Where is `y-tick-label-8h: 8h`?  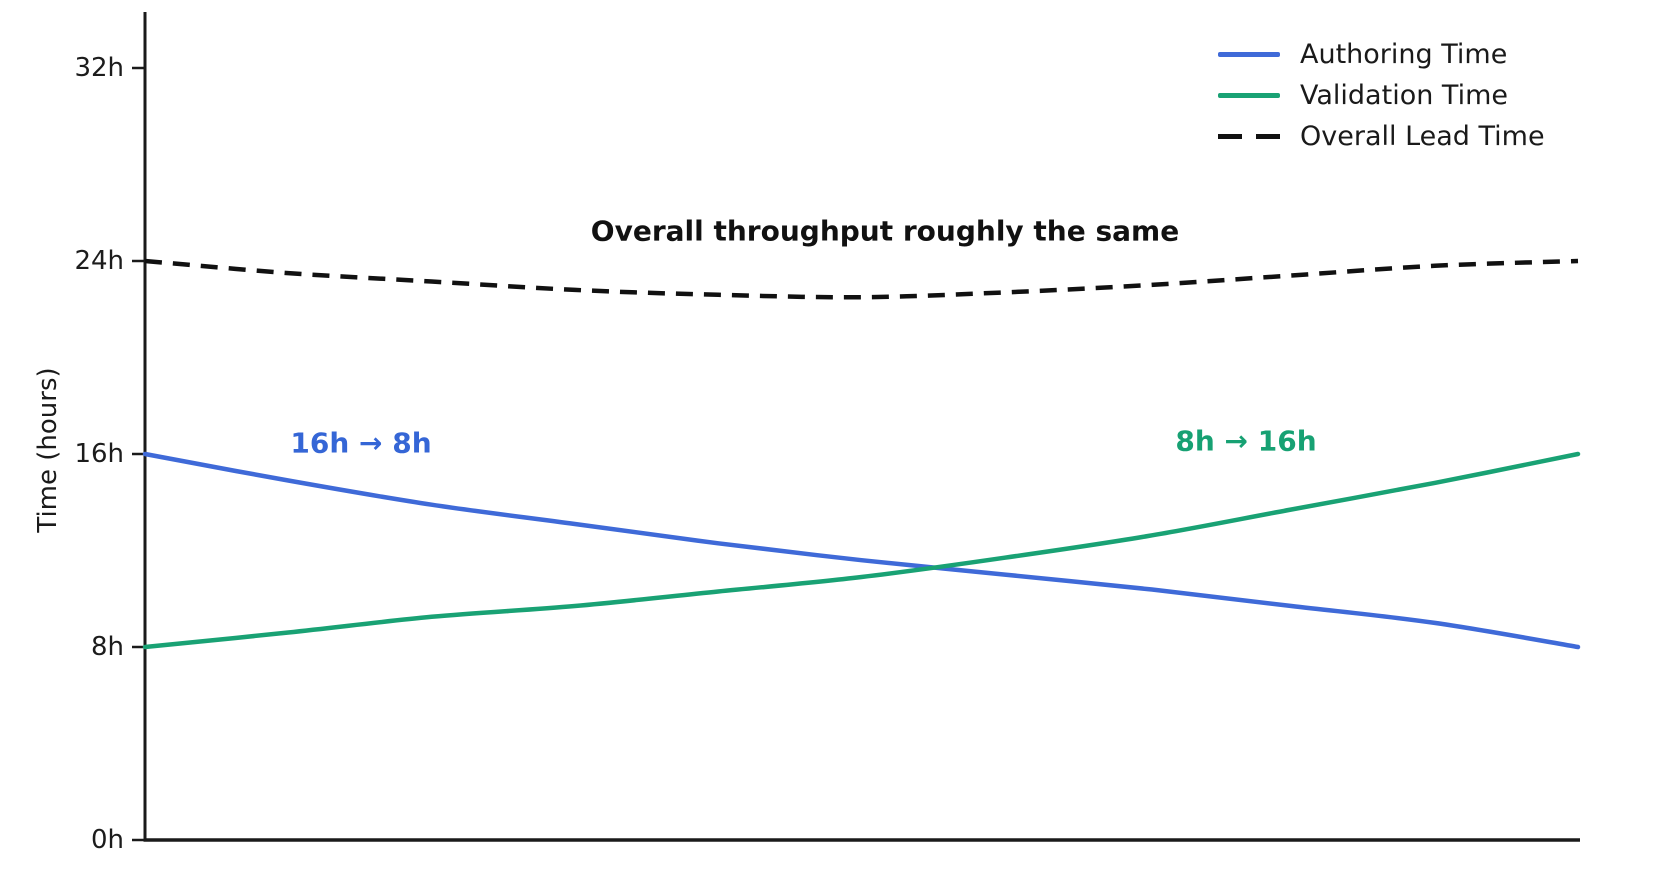 y-tick-label-8h: 8h is located at coordinates (107, 647).